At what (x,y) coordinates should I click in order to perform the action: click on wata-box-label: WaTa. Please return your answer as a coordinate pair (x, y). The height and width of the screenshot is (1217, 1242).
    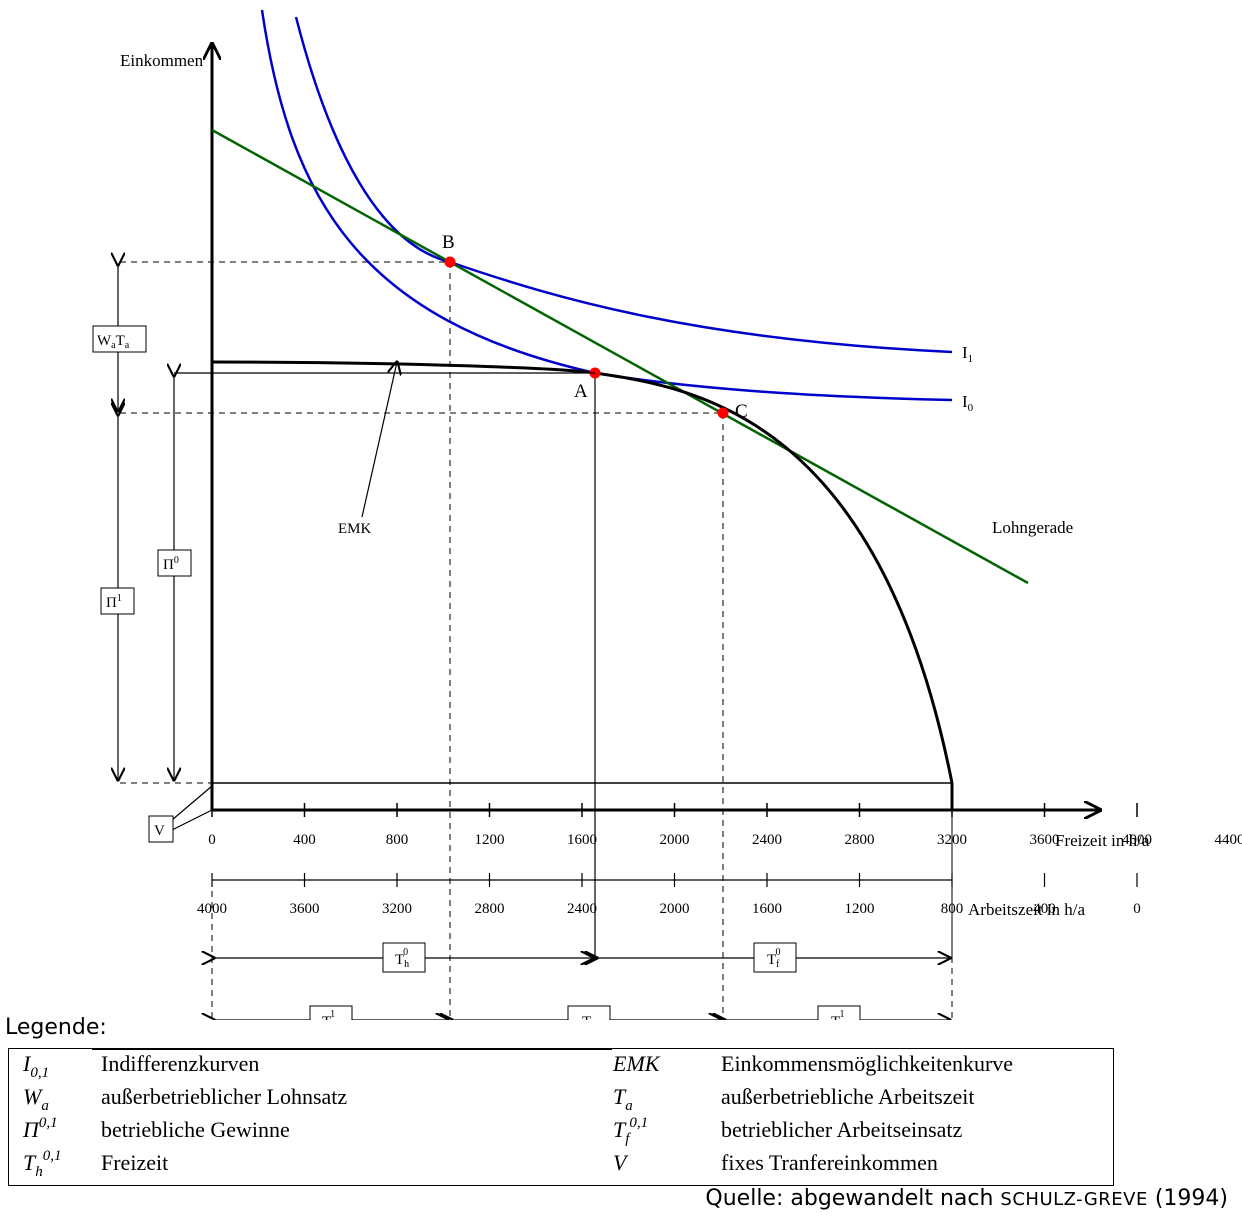
    Looking at the image, I should click on (113, 342).